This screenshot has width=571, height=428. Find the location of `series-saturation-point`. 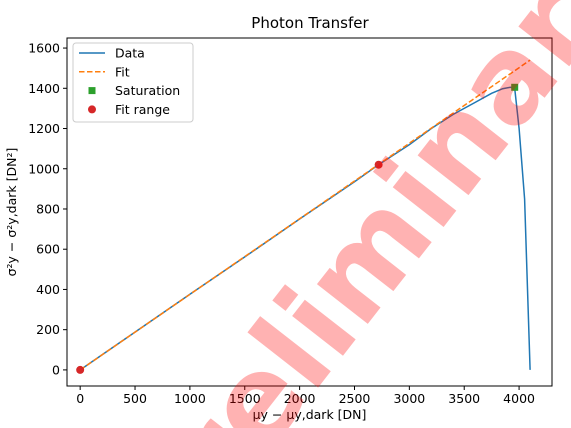

series-saturation-point is located at coordinates (515, 87).